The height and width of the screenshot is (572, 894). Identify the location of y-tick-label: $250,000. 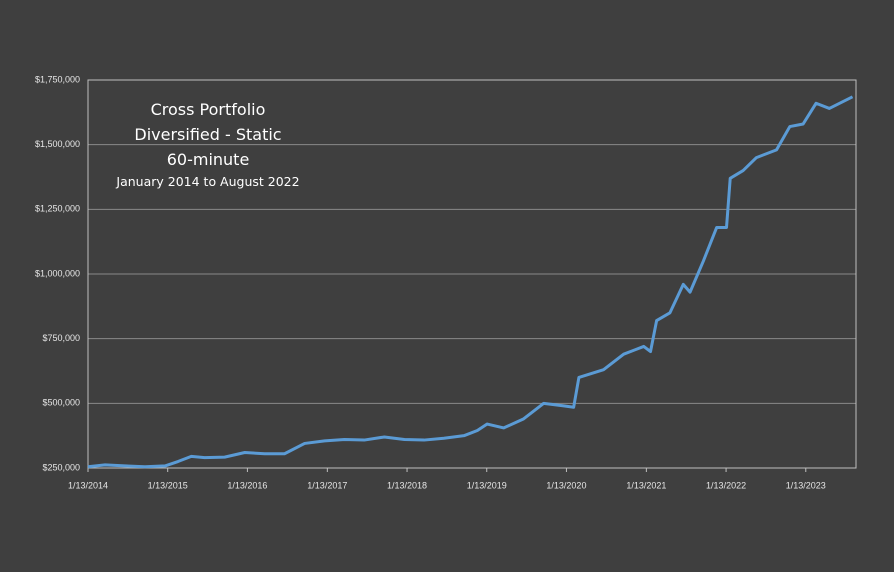
(61, 467).